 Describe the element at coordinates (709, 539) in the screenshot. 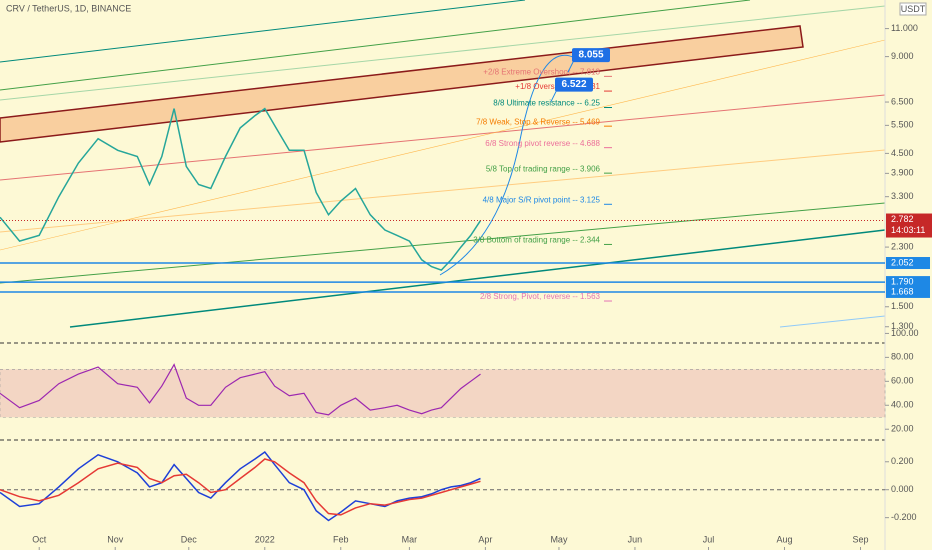

I see `x-tick-label: Jul` at that location.